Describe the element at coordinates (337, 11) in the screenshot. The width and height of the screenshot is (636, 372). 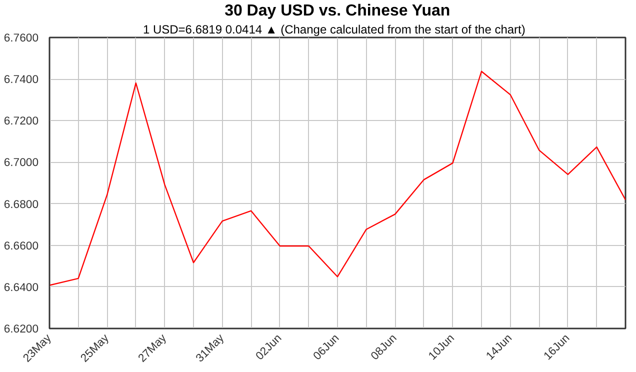
I see `chart-title: 30 Day USD vs. Chinese Yuan` at that location.